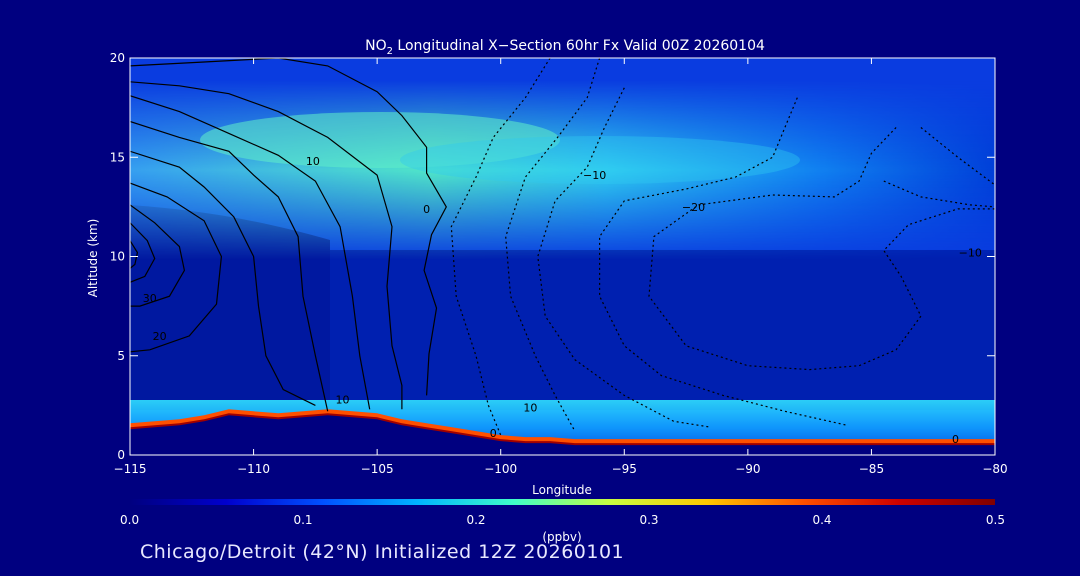 The image size is (1080, 576). I want to click on colorbar-ticks: 0.0 0.1 0.2 0.3 0.4 0.5, so click(562, 520).